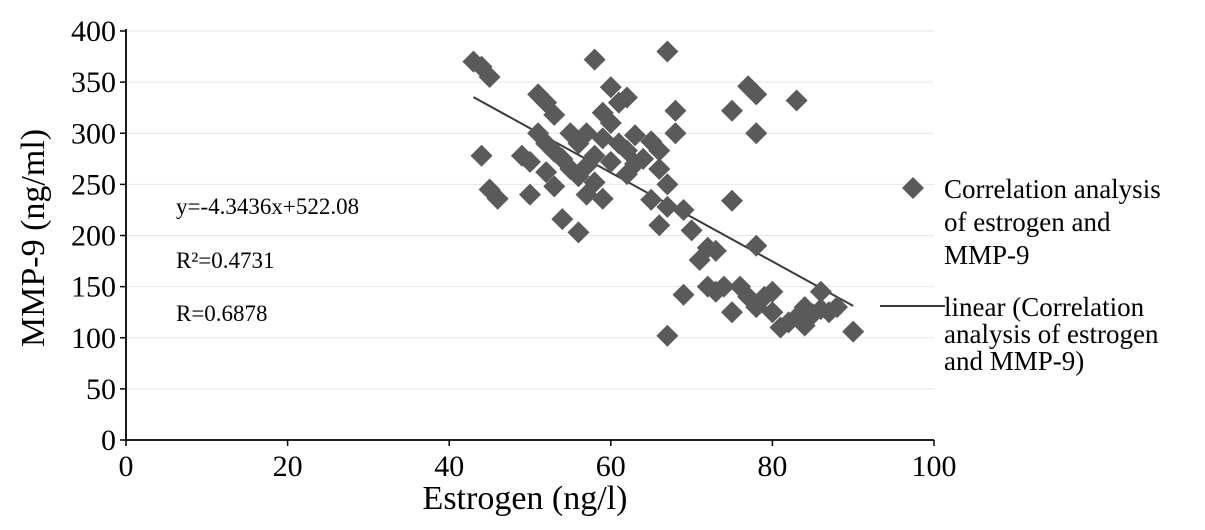 The image size is (1205, 530). What do you see at coordinates (934, 466) in the screenshot?
I see `x-tick-label: 100` at bounding box center [934, 466].